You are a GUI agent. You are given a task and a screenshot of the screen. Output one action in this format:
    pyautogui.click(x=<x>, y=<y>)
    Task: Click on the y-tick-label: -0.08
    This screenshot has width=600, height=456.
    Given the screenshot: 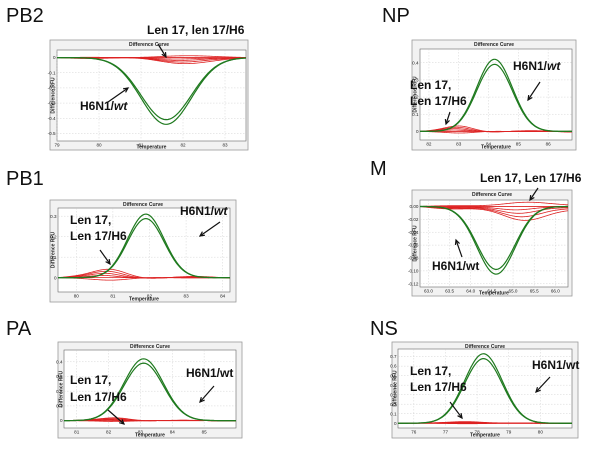 What is the action you would take?
    pyautogui.click(x=413, y=258)
    